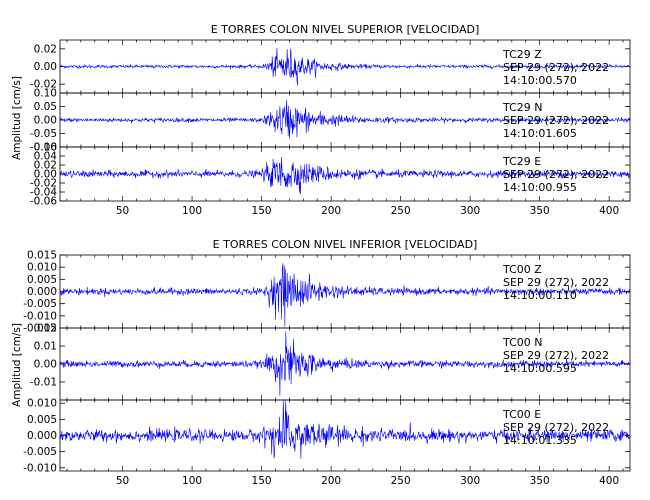 The image size is (650, 500). Describe the element at coordinates (42, 436) in the screenshot. I see `g2-panel-tc00-e-ytick-label: 0.000` at that location.